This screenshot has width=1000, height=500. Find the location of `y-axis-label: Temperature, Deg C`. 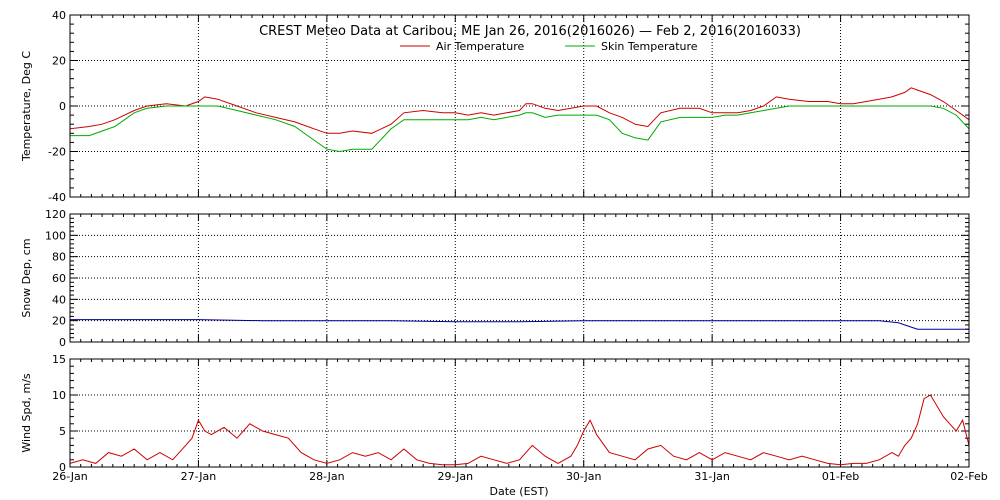

y-axis-label: Temperature, Deg C is located at coordinates (26, 106).